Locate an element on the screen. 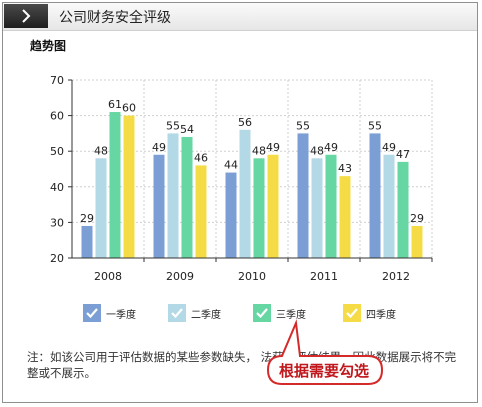 The width and height of the screenshot is (482, 407). legend-item: 二季度 is located at coordinates (194, 313).